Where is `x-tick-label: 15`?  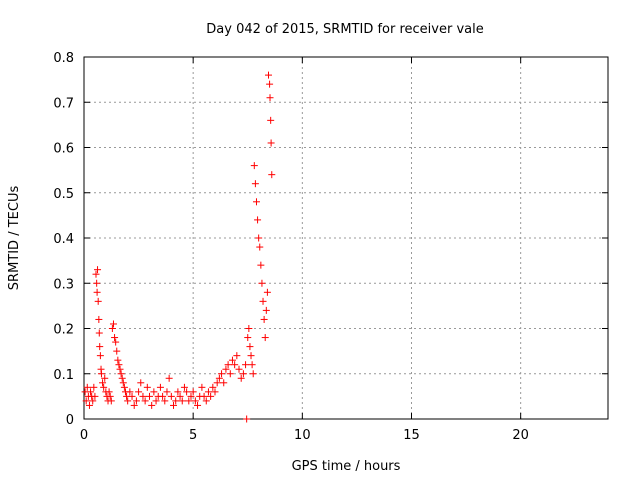 x-tick-label: 15 is located at coordinates (411, 435).